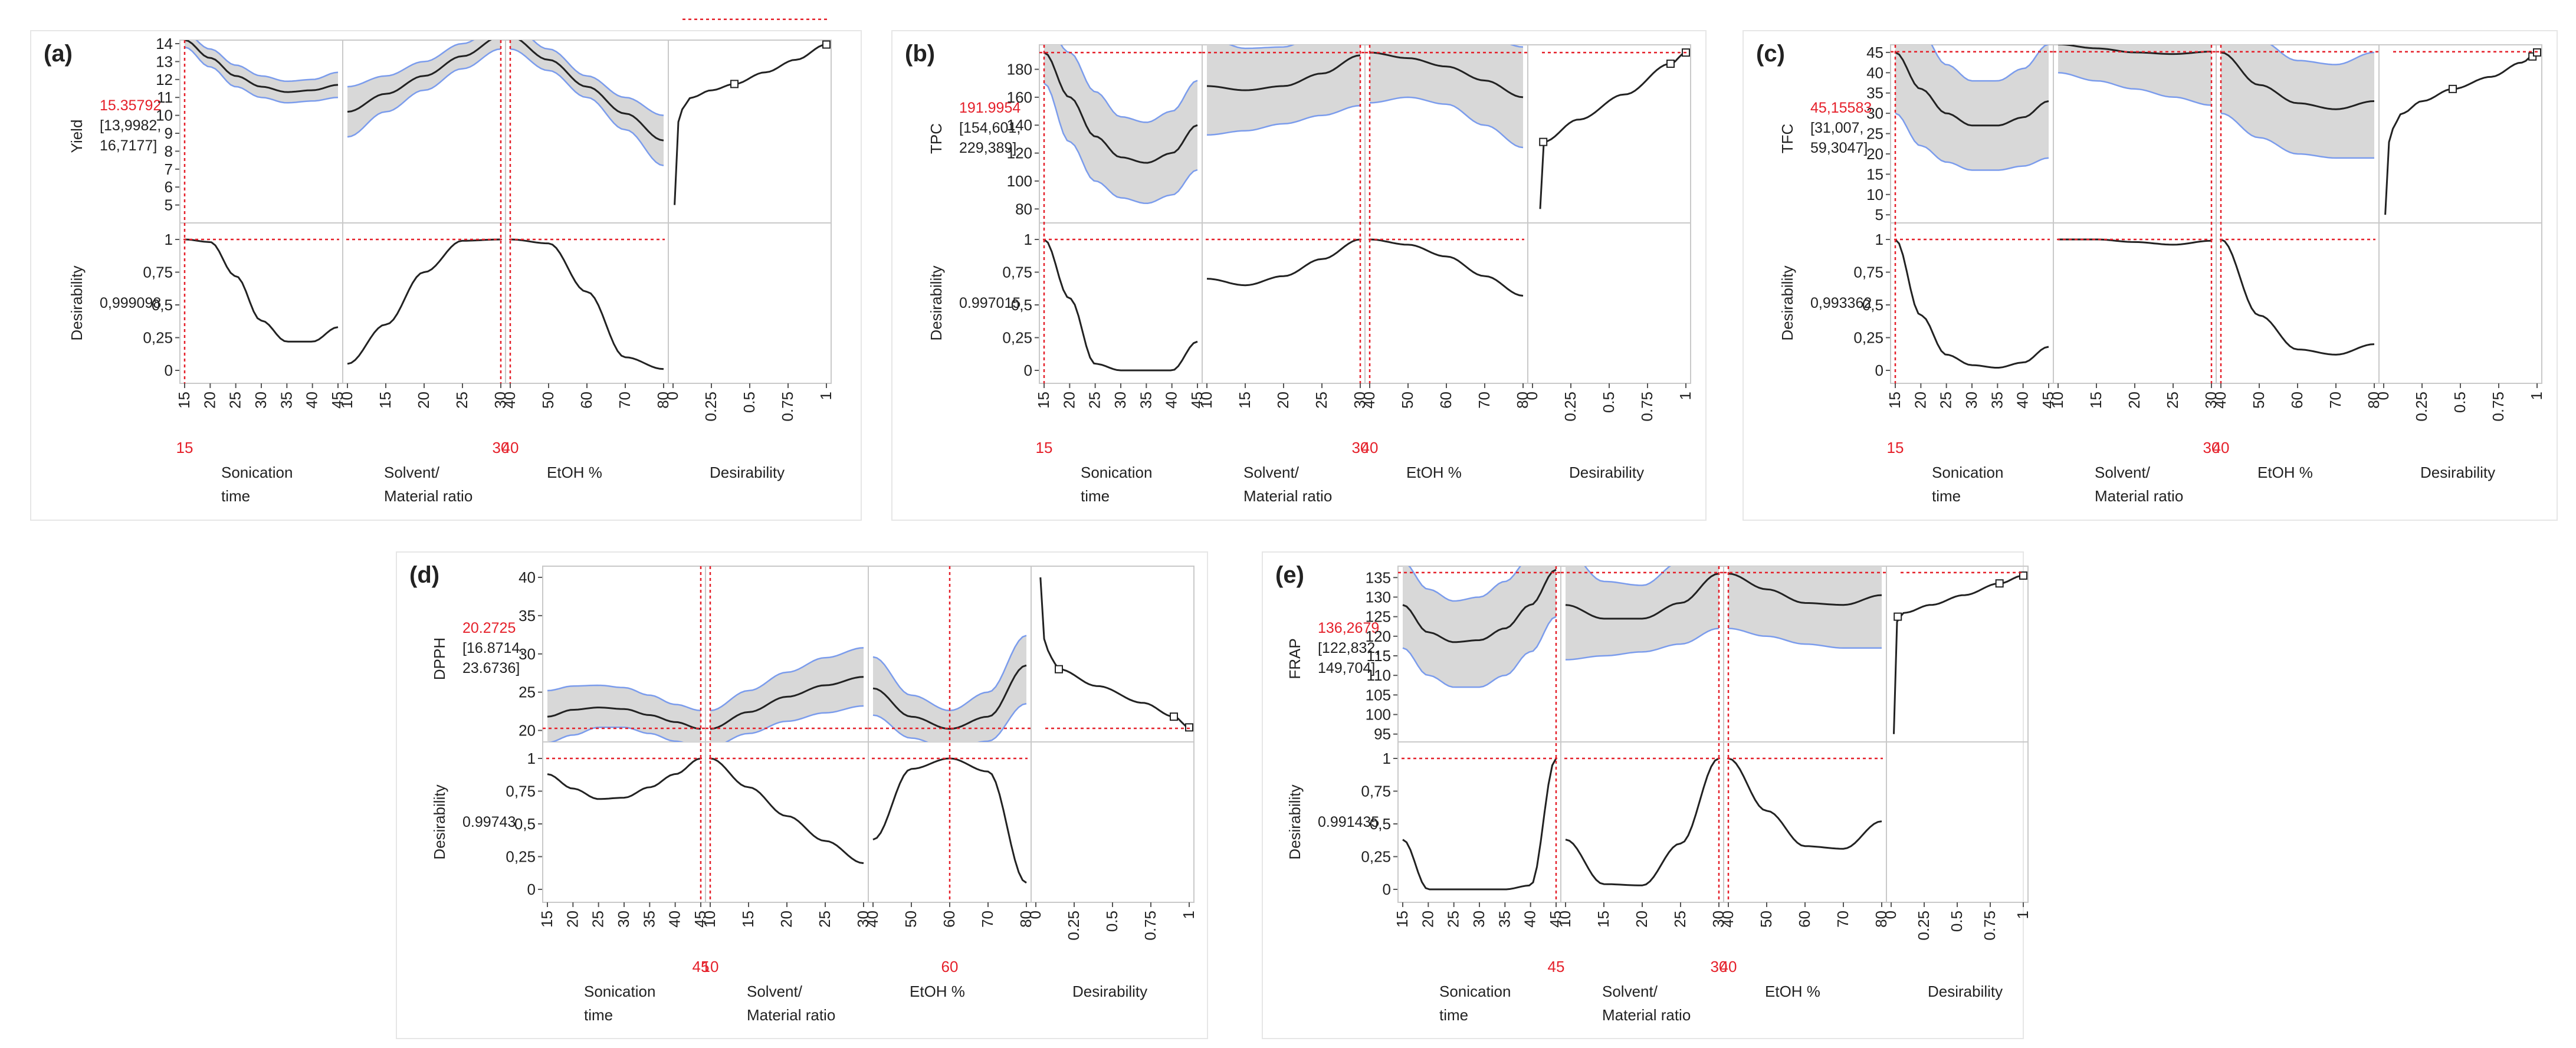 The height and width of the screenshot is (1048, 2576). I want to click on factor-cell-2: 40 40 50 60 70 80 EtOH %, so click(1804, 783).